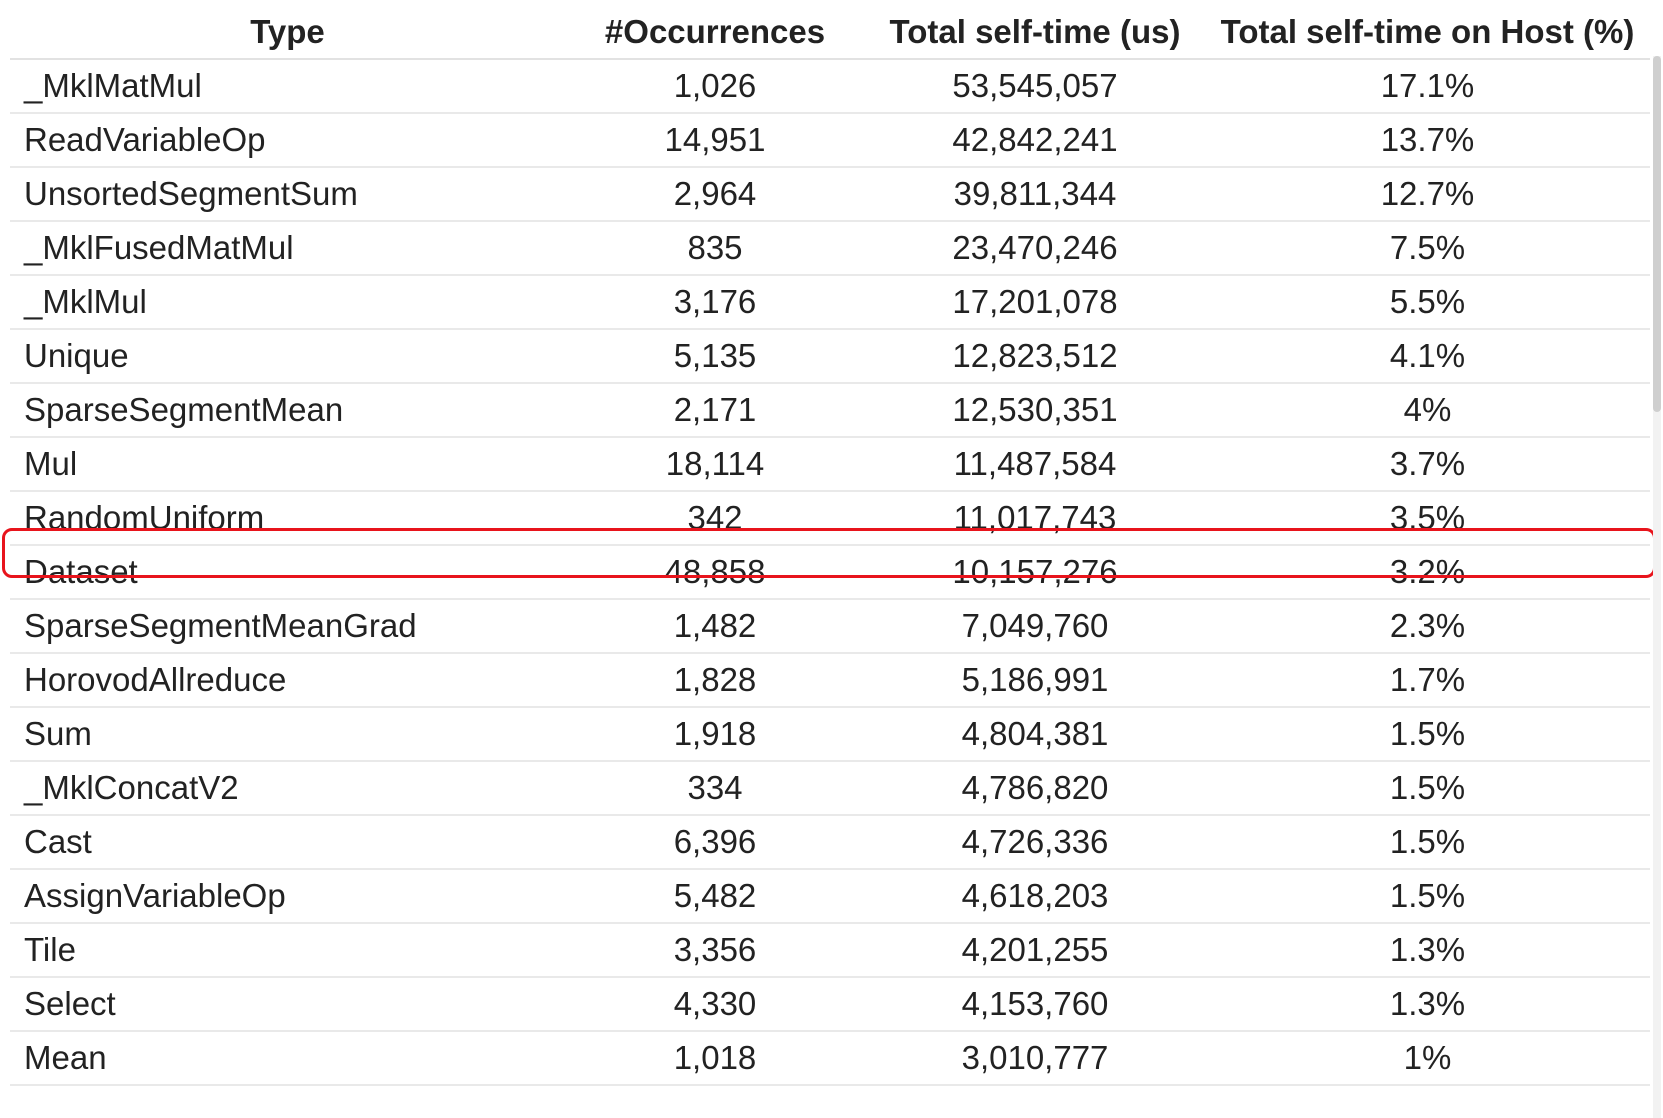 This screenshot has width=1663, height=1118. I want to click on cell-host-percent: 4%, so click(1427, 410).